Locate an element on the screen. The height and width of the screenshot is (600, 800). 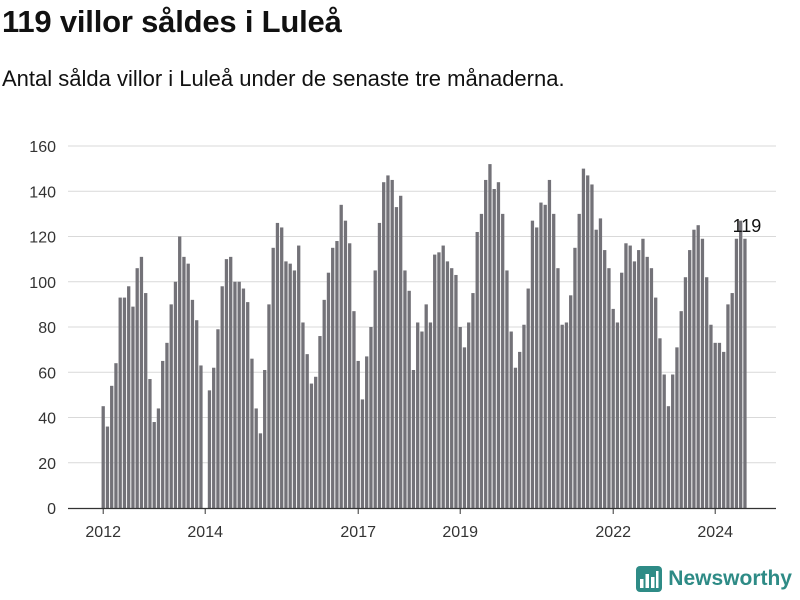
bar-chart-logo-icon is located at coordinates (649, 579).